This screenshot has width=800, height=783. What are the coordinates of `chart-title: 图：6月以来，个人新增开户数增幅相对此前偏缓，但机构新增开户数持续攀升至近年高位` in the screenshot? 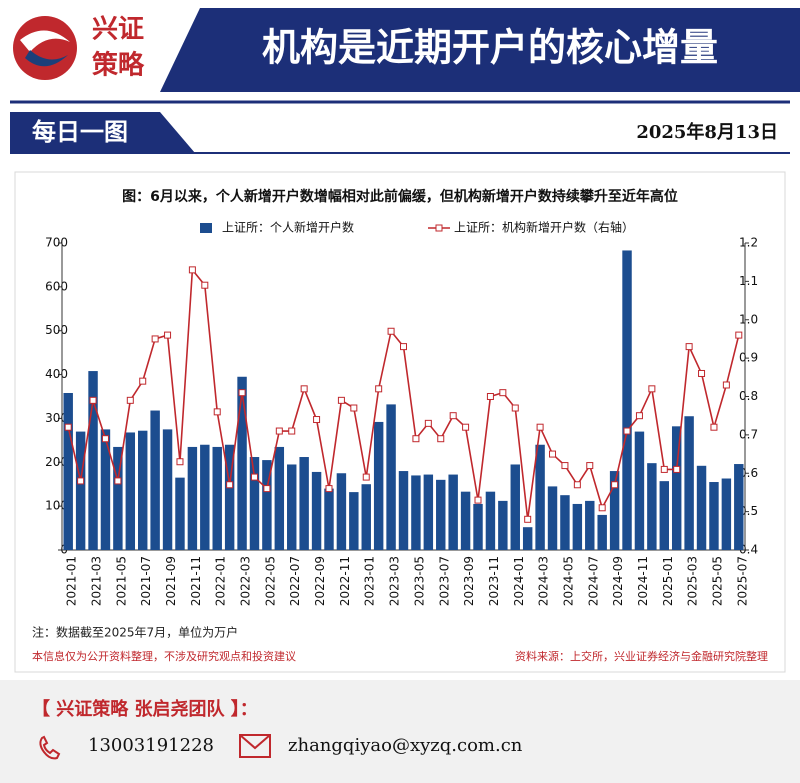 It's located at (400, 196).